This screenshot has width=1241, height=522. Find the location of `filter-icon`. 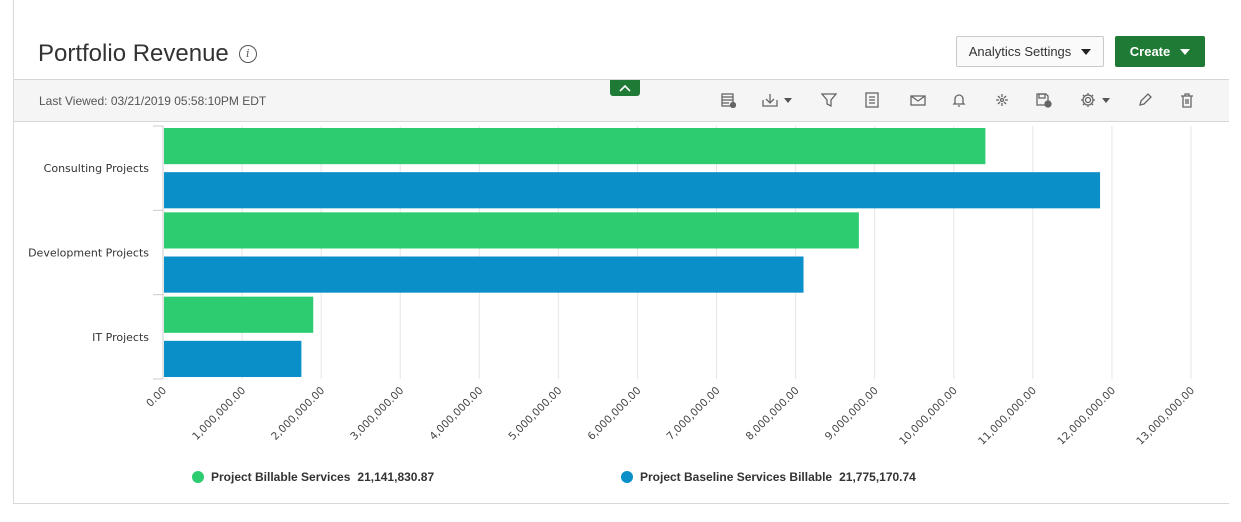

filter-icon is located at coordinates (829, 100).